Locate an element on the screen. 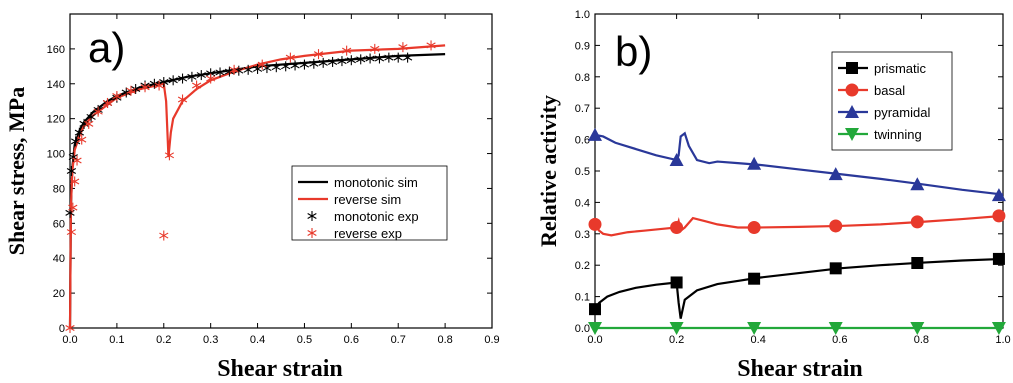  x-tick-label: 0.4 is located at coordinates (257, 340).